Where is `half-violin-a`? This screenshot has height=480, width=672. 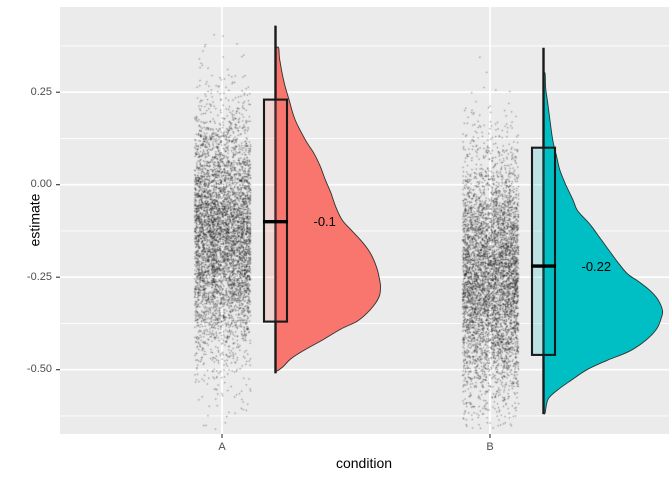
half-violin-a is located at coordinates (328, 209).